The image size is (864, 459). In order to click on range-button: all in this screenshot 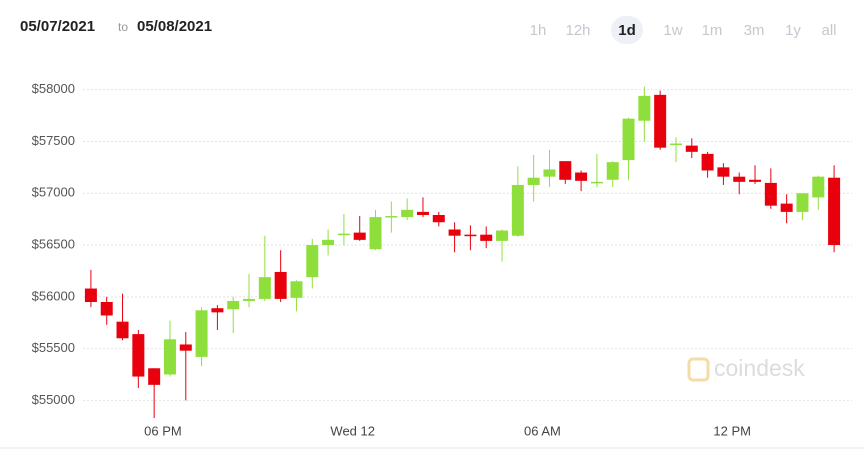, I will do `click(828, 30)`.